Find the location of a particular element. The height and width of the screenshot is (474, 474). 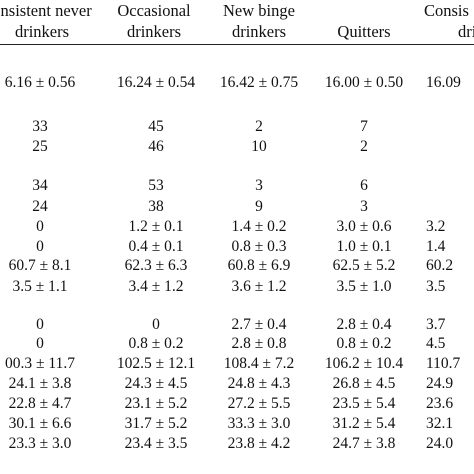

header-col-3: New binge drinkers is located at coordinates (259, 21).